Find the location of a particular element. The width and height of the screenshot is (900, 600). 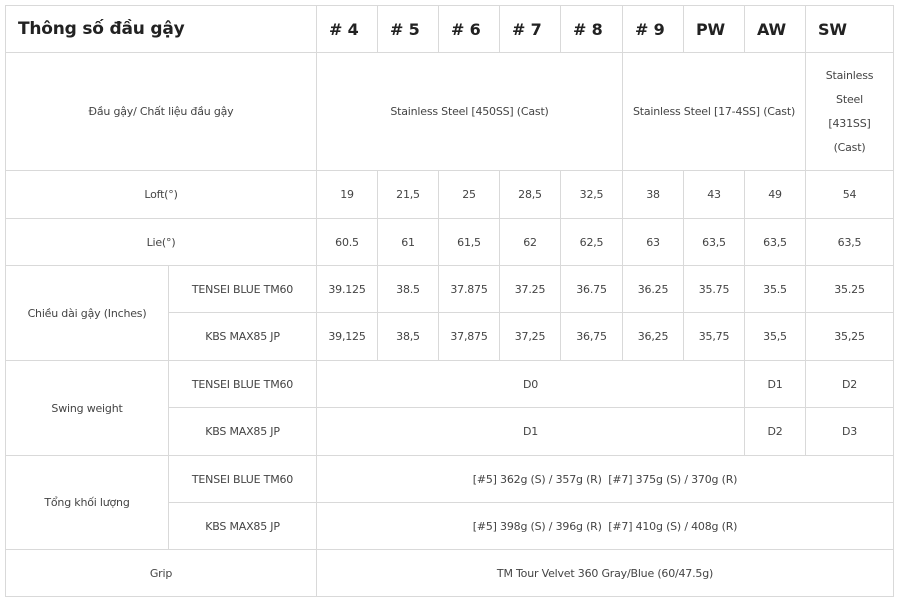

row-label: Grip is located at coordinates (161, 573).